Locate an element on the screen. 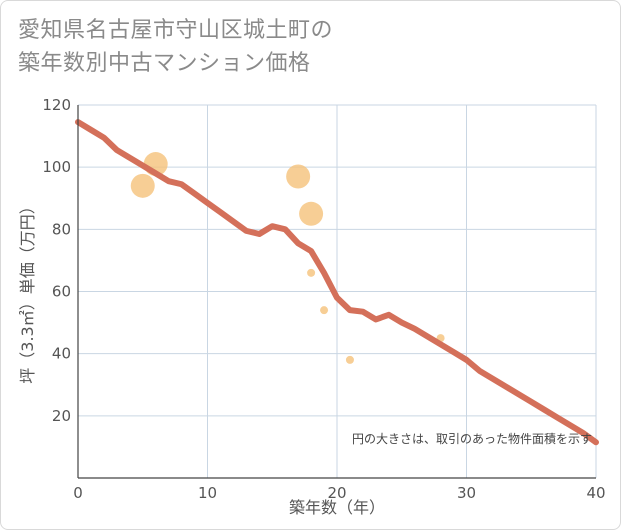 The image size is (621, 530). x-tick-label: 20 is located at coordinates (336, 493).